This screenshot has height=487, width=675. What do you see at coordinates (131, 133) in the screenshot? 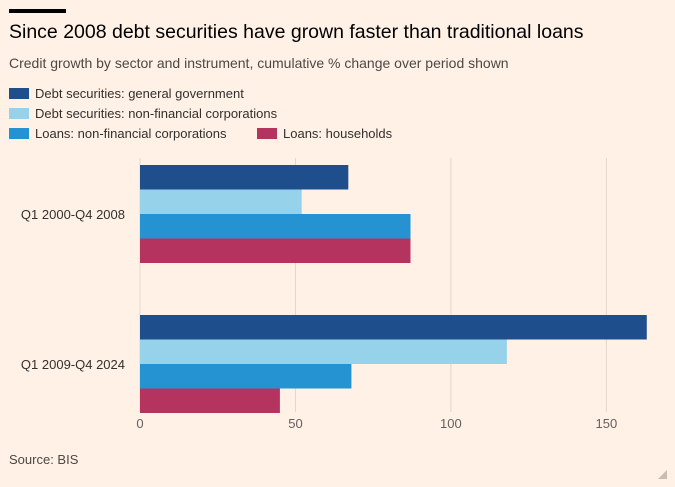
I see `legend-label-corp-loans: Loans: non-financial corporations` at bounding box center [131, 133].